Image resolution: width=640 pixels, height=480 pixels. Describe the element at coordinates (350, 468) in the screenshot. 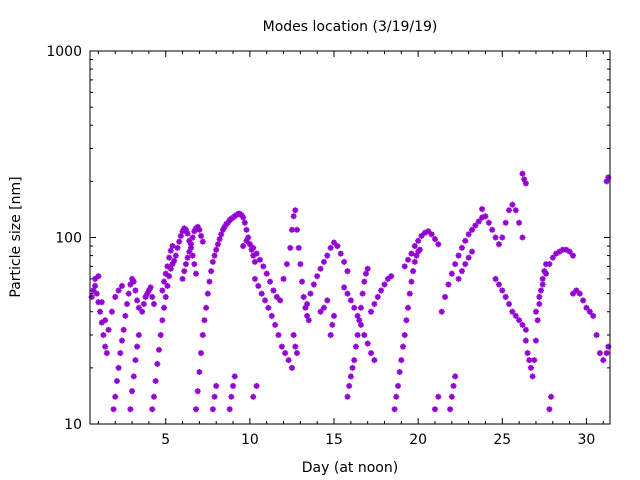

I see `x-axis-label: Day (at noon)` at that location.